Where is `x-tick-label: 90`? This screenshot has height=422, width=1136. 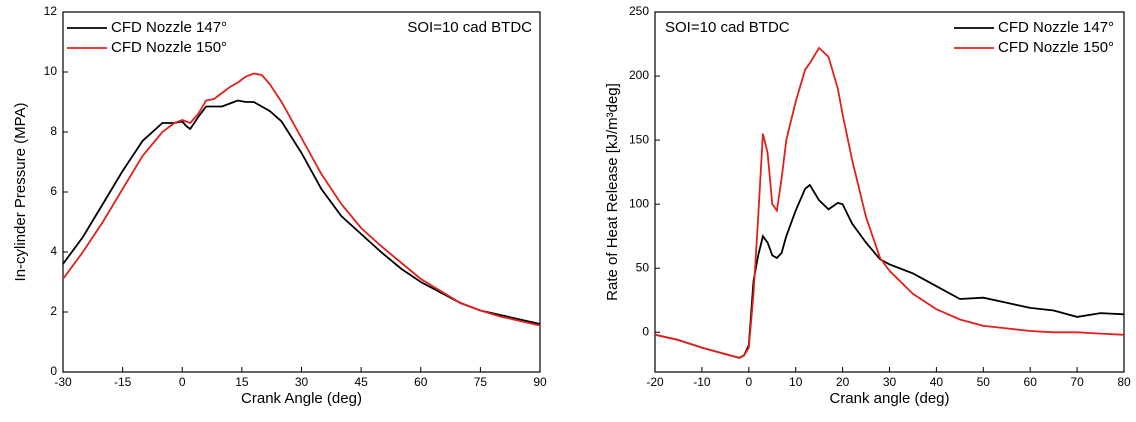
x-tick-label: 90 is located at coordinates (540, 382).